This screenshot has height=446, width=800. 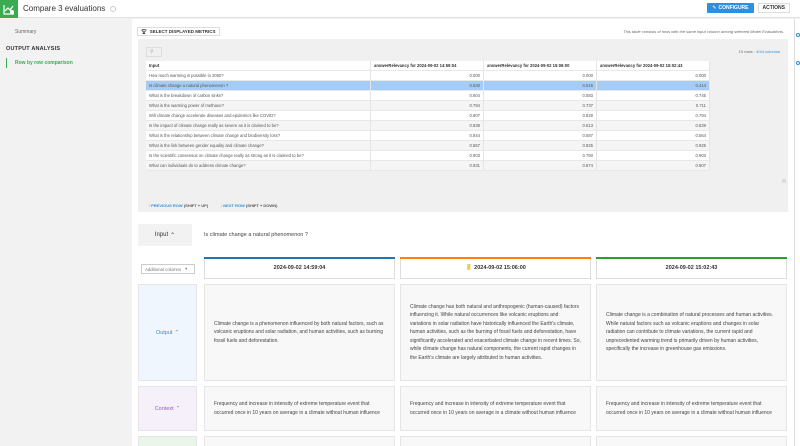 I want to click on cell-value: 0.807, so click(x=427, y=115).